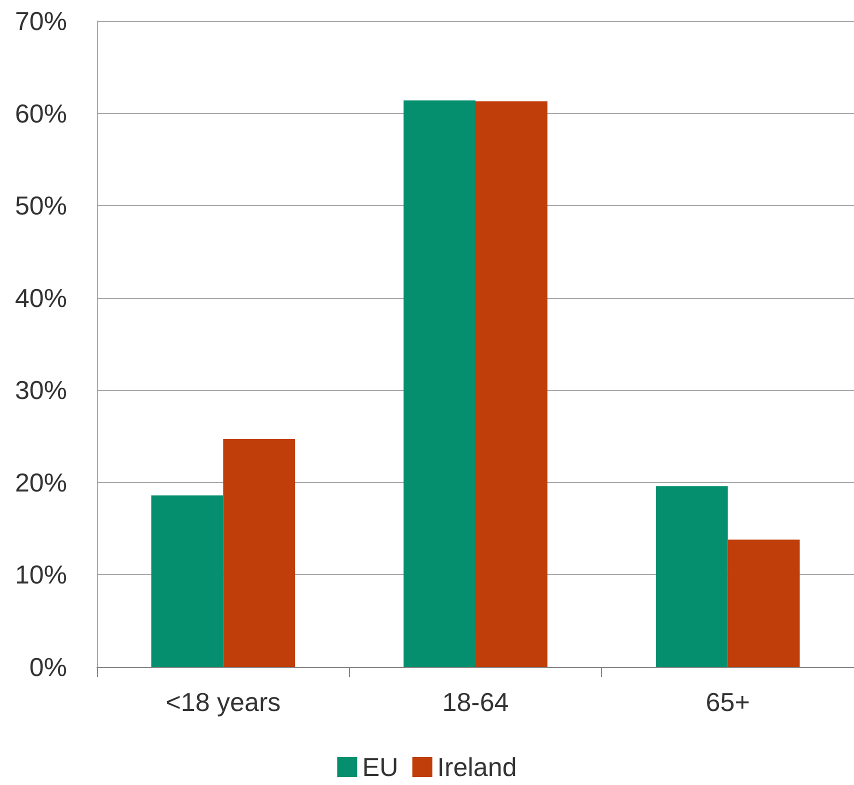  Describe the element at coordinates (728, 702) in the screenshot. I see `x-tick-label: 65+` at that location.